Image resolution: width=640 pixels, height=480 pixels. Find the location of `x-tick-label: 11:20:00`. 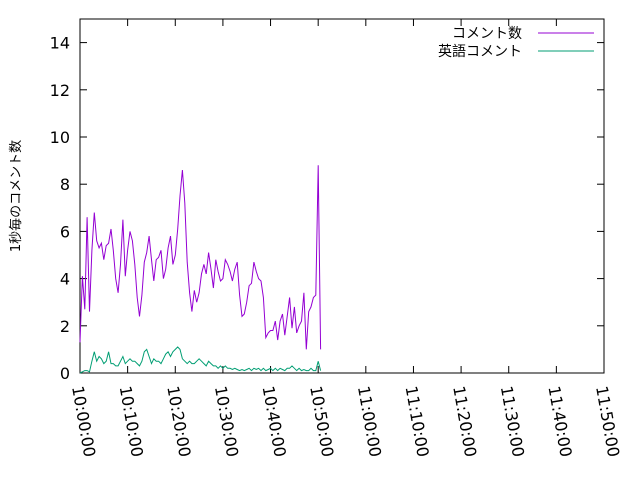

x-tick-label: 11:20:00 is located at coordinates (464, 421).